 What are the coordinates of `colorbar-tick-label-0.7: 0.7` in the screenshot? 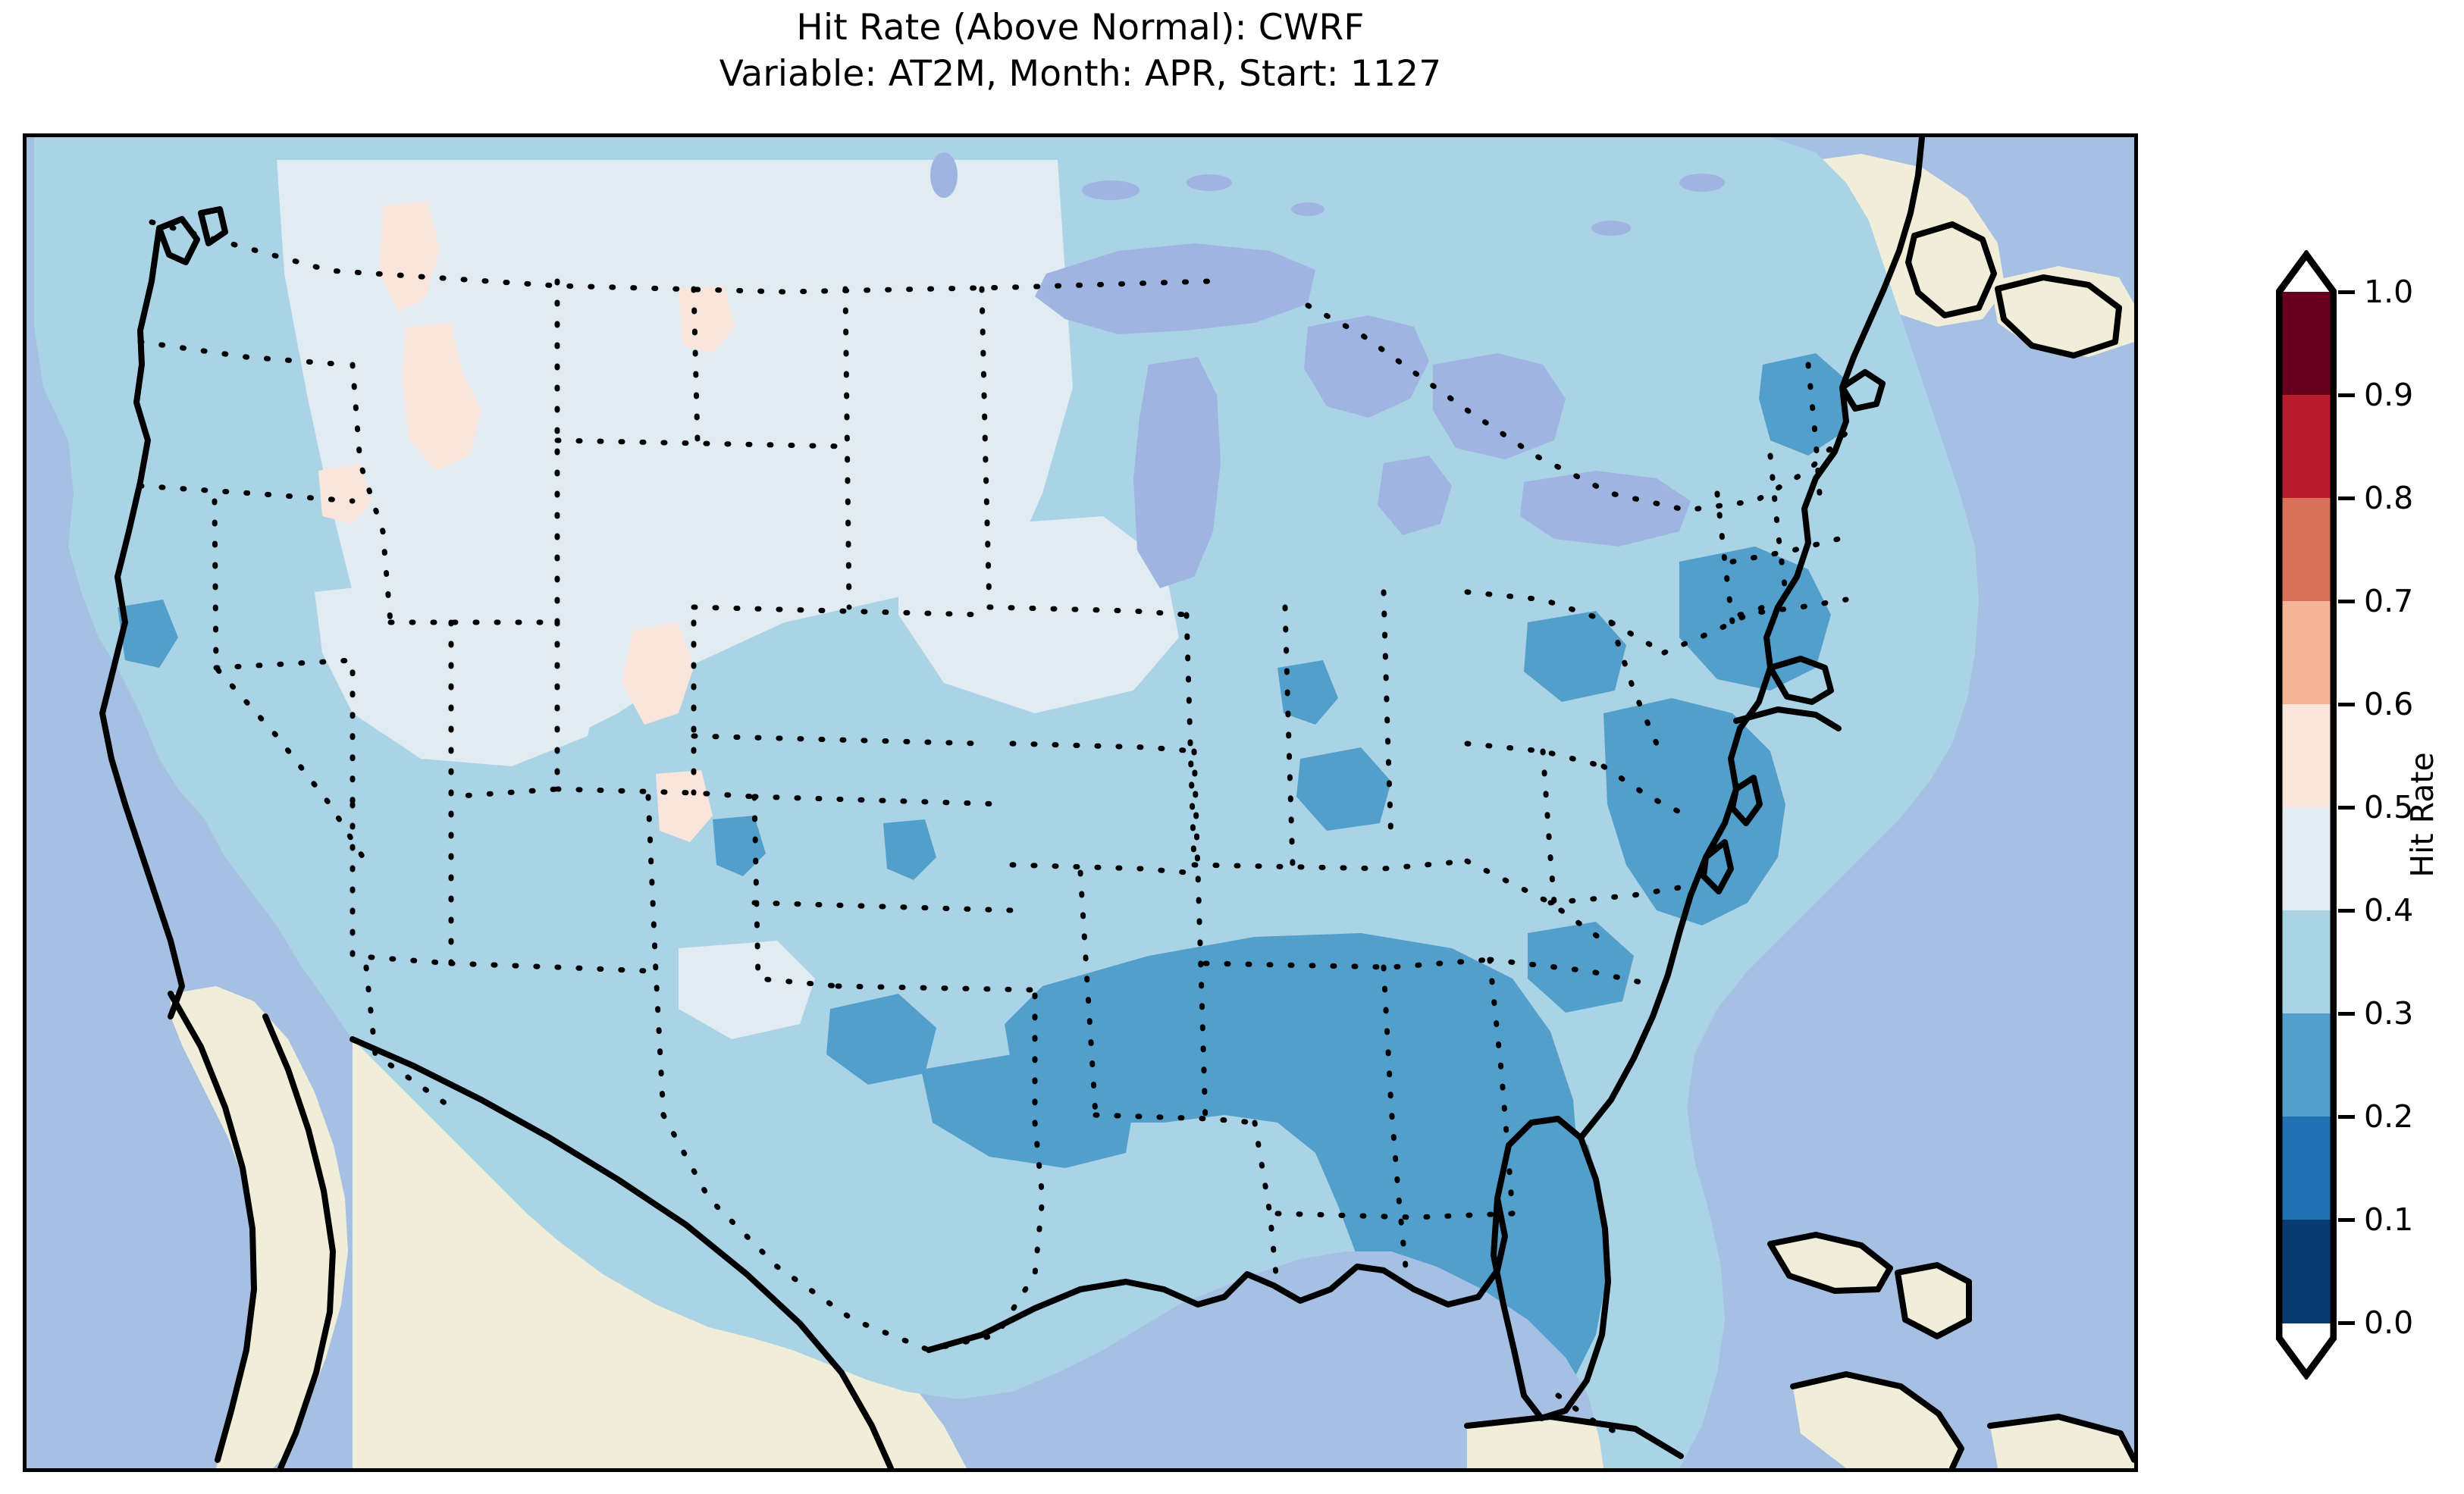 It's located at (2389, 601).